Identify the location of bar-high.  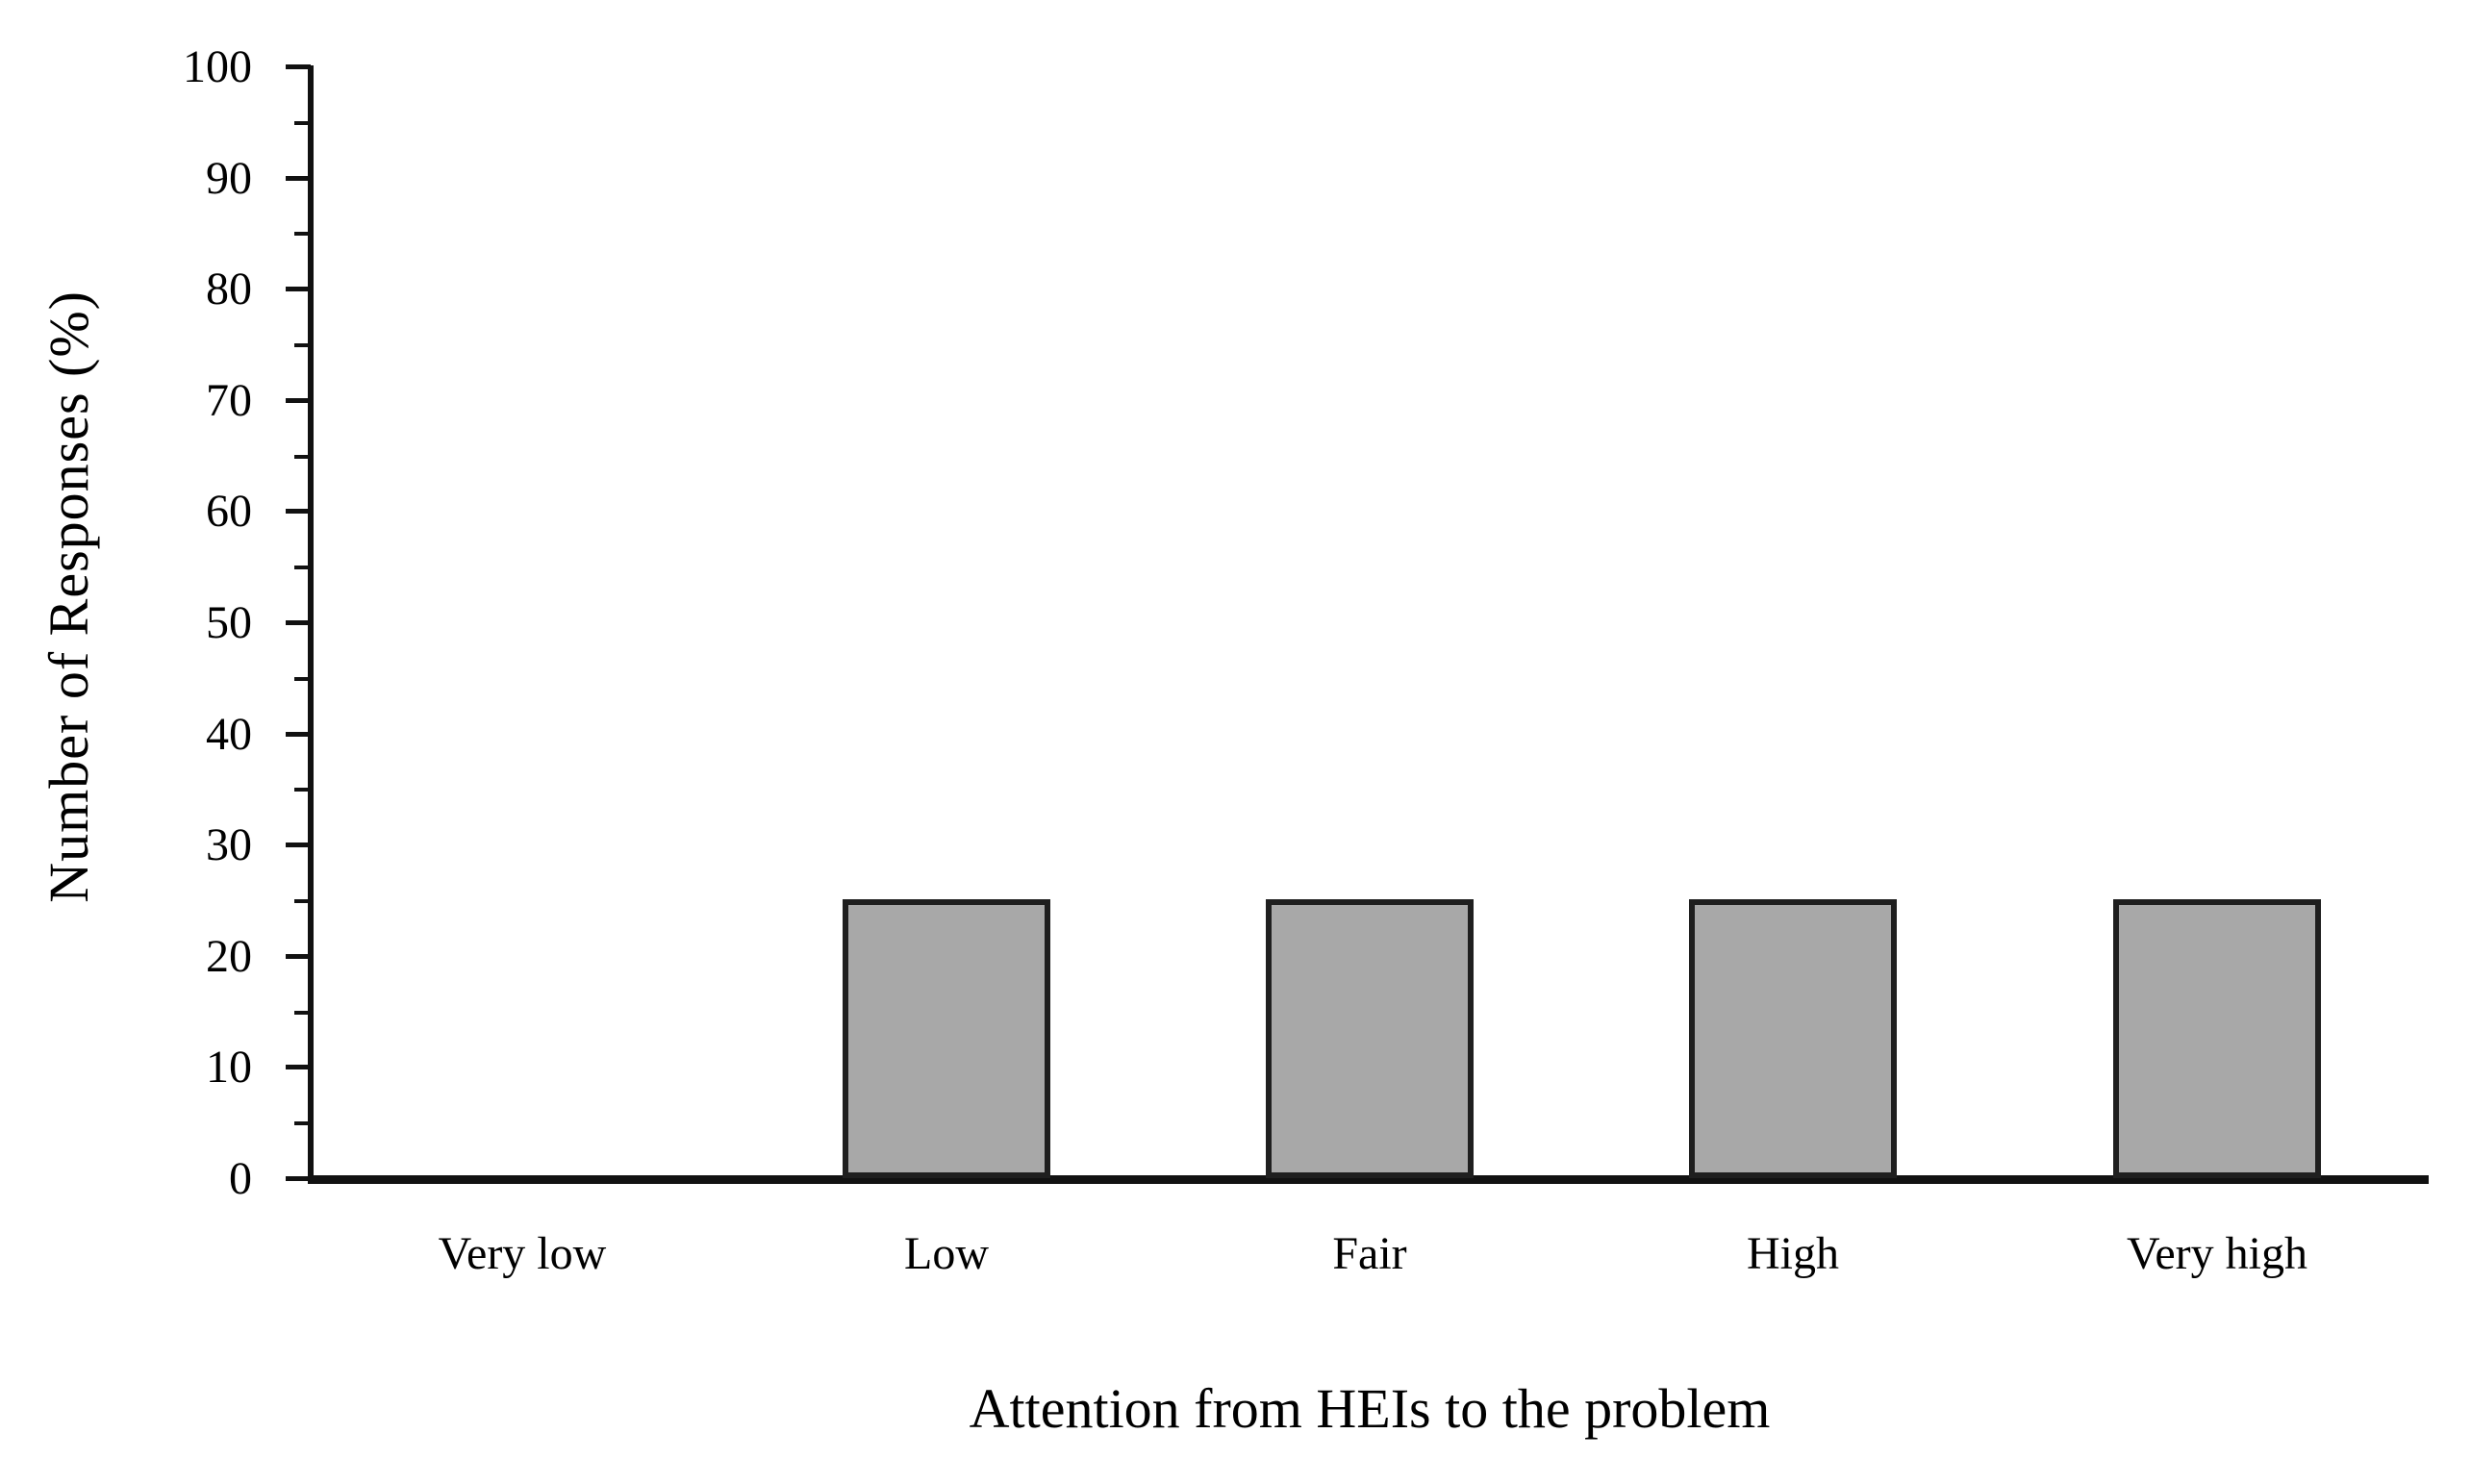
(1793, 1038).